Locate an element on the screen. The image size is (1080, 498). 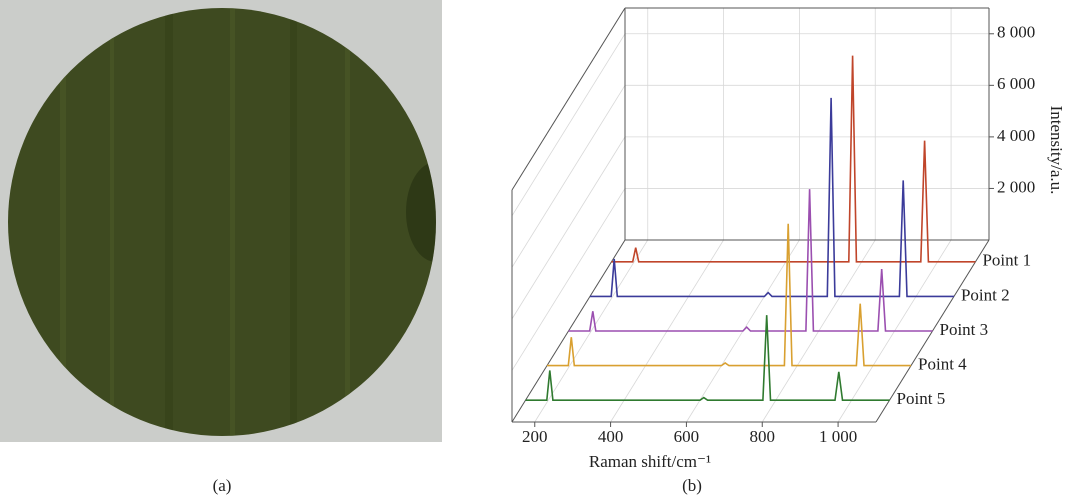
axis-frame is located at coordinates (568, 99).